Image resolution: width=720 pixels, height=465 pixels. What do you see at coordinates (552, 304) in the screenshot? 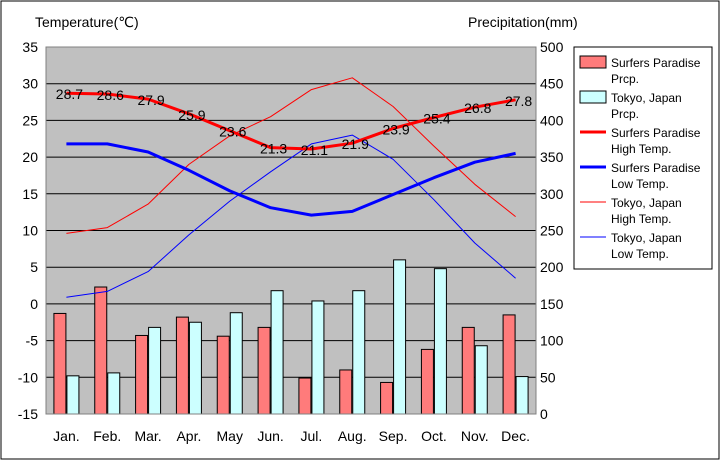
I see `right-tick-label: 150` at bounding box center [552, 304].